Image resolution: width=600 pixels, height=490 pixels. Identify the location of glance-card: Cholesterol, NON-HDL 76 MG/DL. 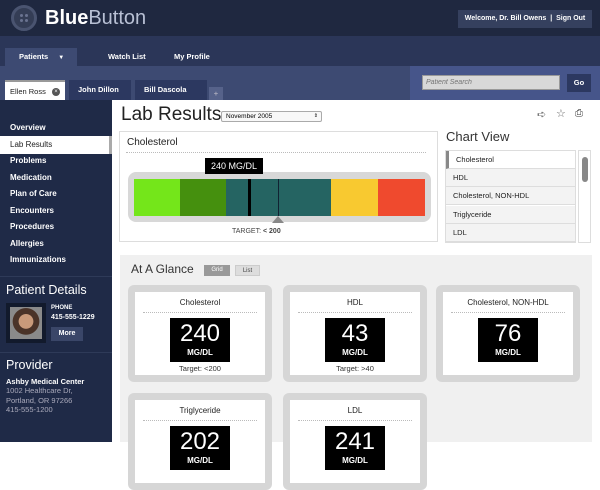
(508, 333).